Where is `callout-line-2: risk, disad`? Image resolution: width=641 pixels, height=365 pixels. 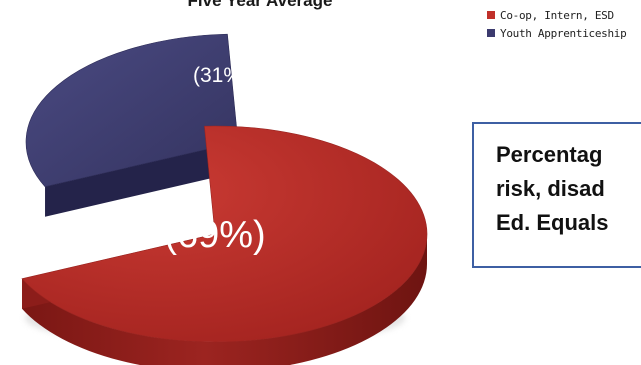 callout-line-2: risk, disad is located at coordinates (550, 188).